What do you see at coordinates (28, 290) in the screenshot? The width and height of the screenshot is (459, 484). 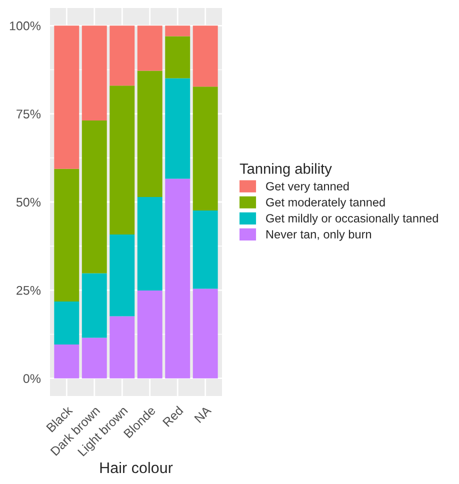 I see `y-tick-label: 25%` at bounding box center [28, 290].